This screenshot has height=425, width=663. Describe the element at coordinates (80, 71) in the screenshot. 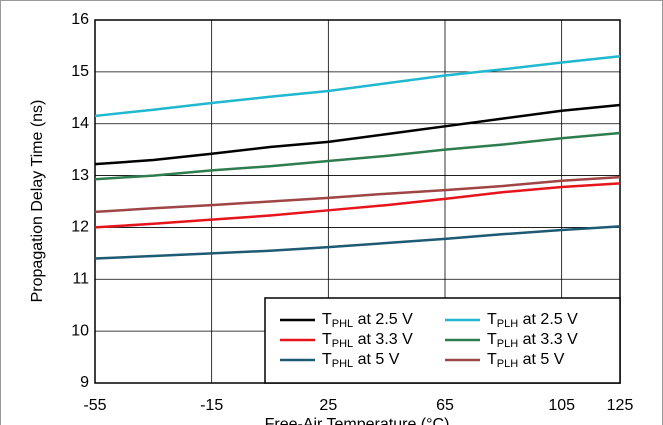

I see `y-tick-label: 15` at that location.